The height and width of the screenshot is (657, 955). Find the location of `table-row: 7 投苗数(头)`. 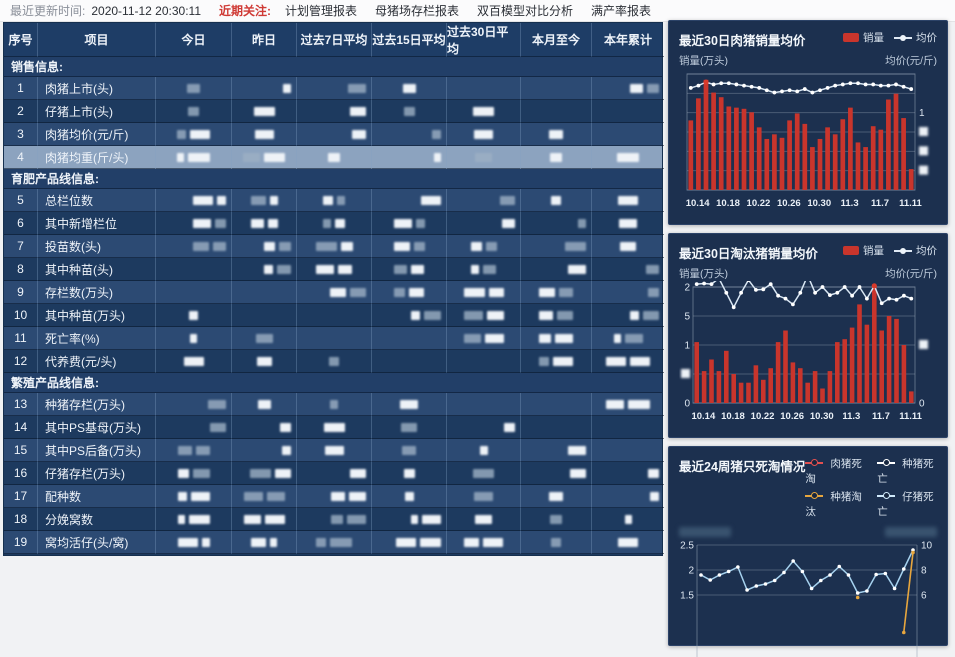

table-row: 7 投苗数(头) is located at coordinates (334, 246).